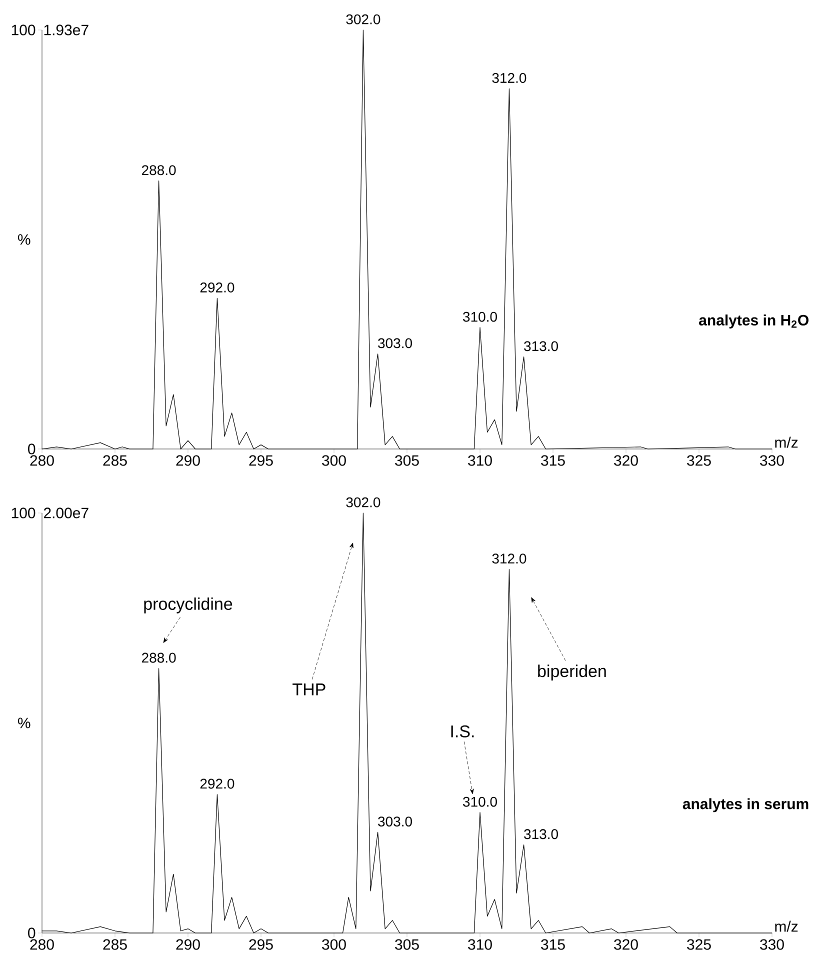 The width and height of the screenshot is (817, 955). What do you see at coordinates (66, 30) in the screenshot?
I see `annotation: 1.93e7` at bounding box center [66, 30].